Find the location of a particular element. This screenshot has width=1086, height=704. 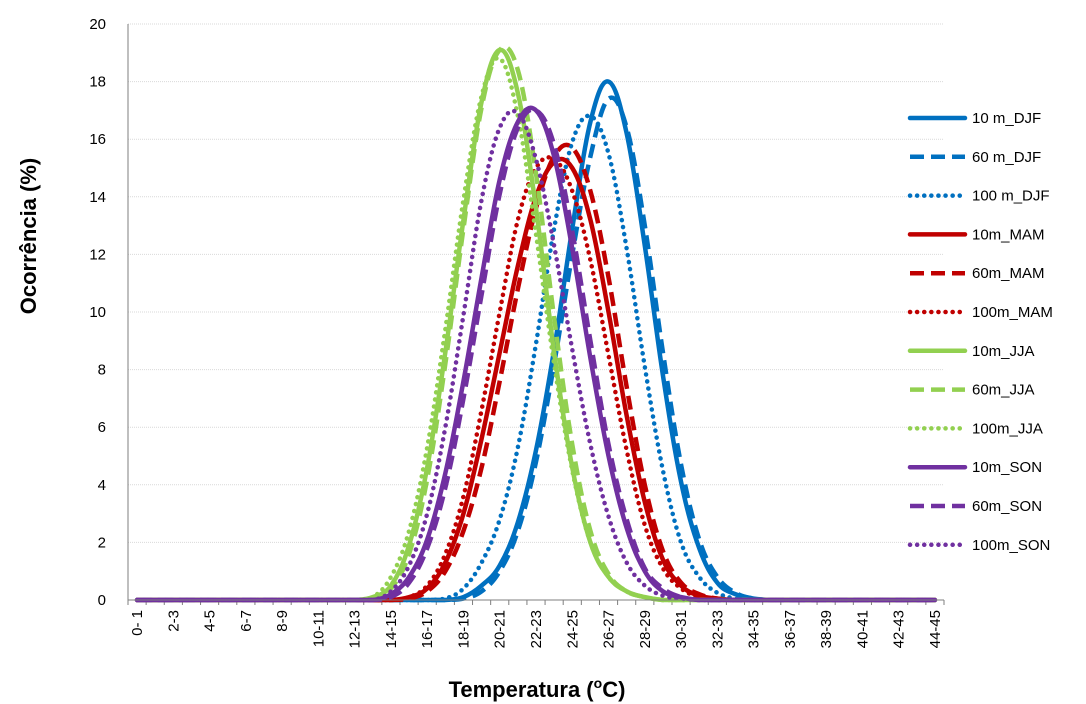

x-tick-label: 34-35 is located at coordinates (754, 629).